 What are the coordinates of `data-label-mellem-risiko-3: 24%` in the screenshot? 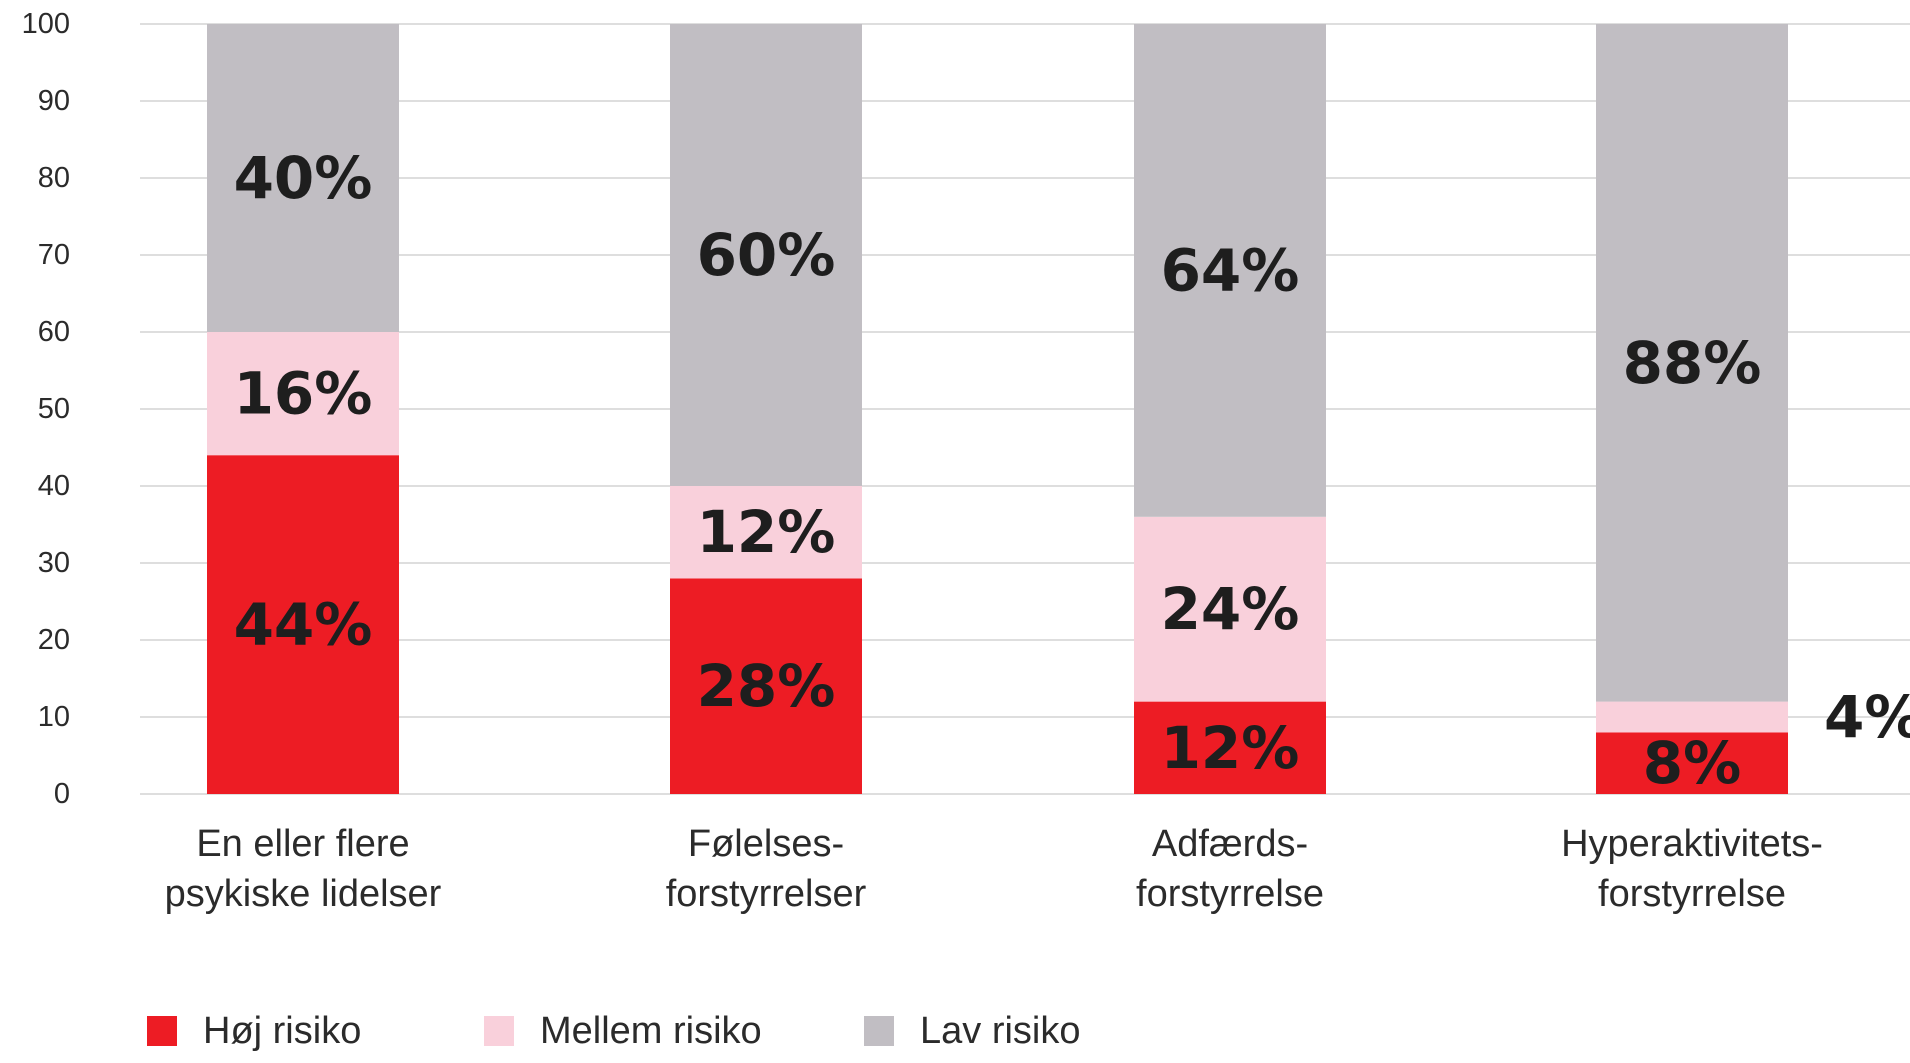 It's located at (1230, 609).